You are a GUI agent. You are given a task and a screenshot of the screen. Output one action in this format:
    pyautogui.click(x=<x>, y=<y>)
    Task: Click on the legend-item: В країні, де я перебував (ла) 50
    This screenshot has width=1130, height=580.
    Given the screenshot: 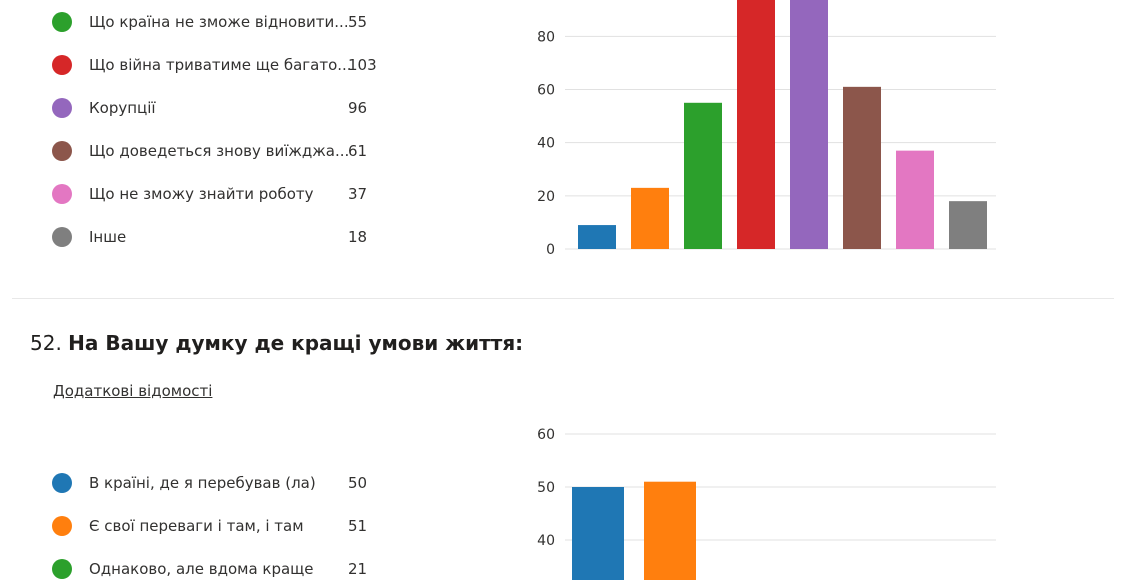 What is the action you would take?
    pyautogui.click(x=222, y=482)
    